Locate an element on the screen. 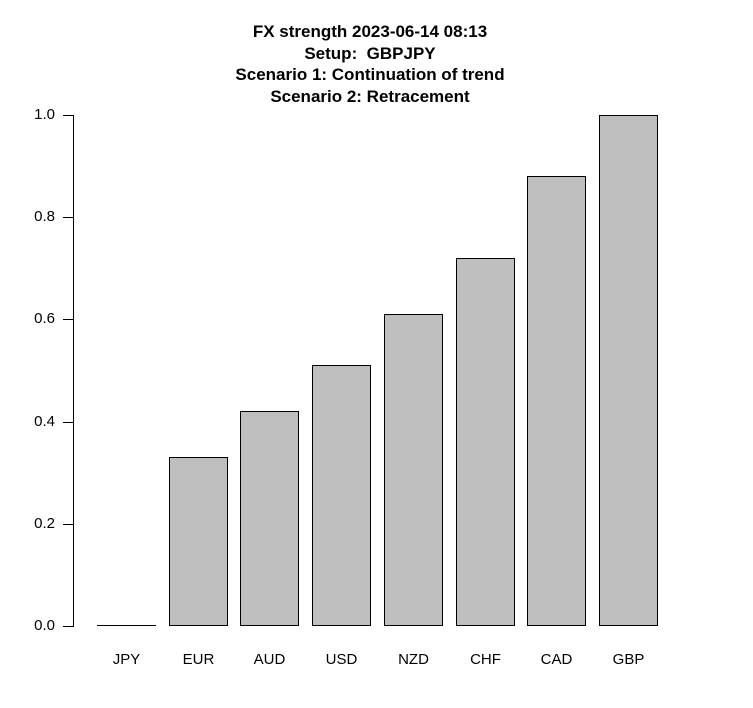  bar-CAD is located at coordinates (556, 401).